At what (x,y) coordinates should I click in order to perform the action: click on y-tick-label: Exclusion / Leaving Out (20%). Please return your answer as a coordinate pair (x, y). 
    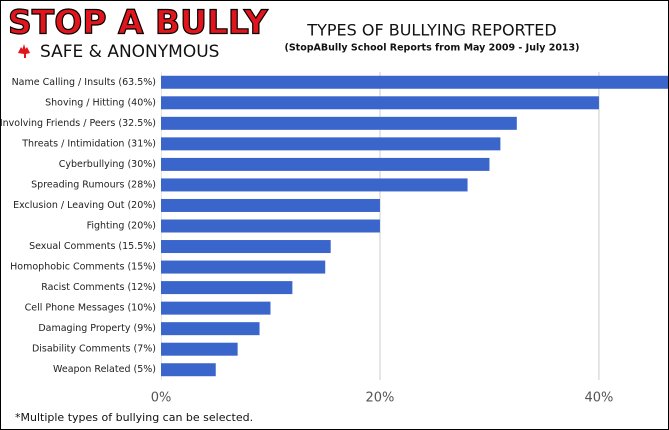
    Looking at the image, I should click on (84, 205).